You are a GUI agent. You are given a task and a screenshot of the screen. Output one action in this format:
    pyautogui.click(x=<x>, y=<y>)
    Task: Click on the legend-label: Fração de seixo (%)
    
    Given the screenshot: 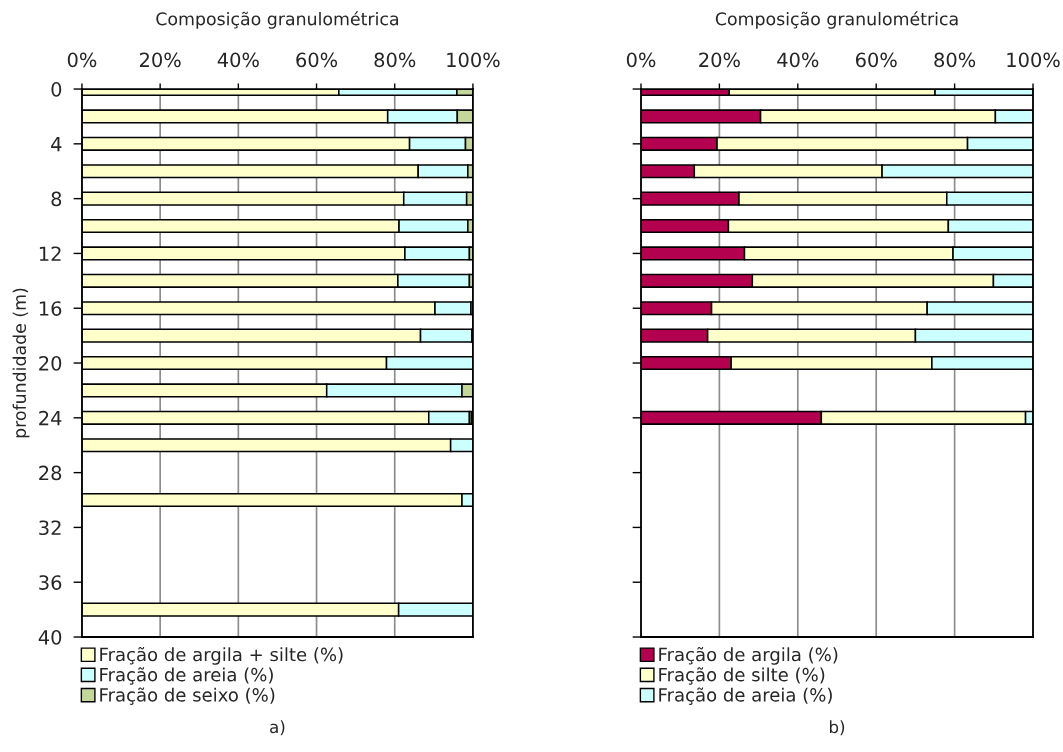 What is the action you would take?
    pyautogui.click(x=187, y=696)
    